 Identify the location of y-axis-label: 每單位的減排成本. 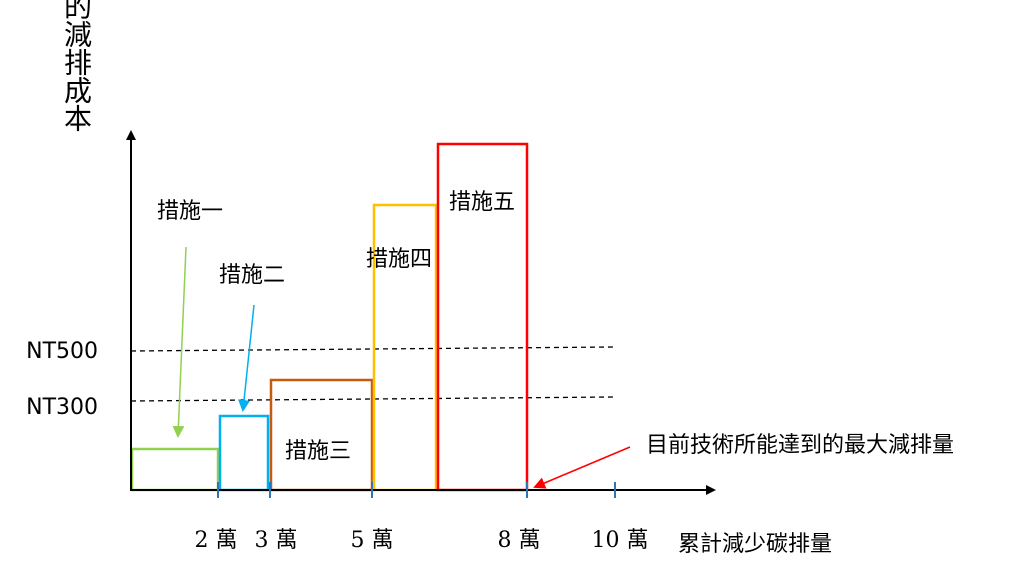
(76, 66).